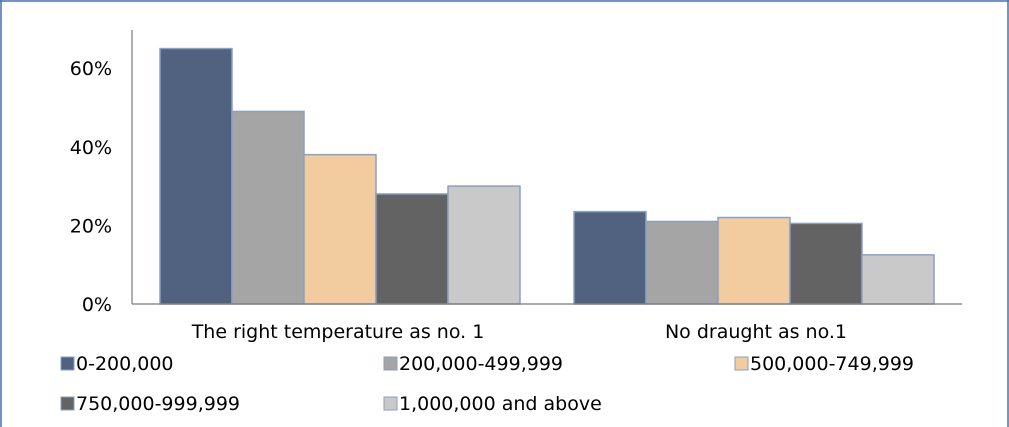 The image size is (1009, 427). Describe the element at coordinates (91, 226) in the screenshot. I see `y-tick-label: 20%` at that location.